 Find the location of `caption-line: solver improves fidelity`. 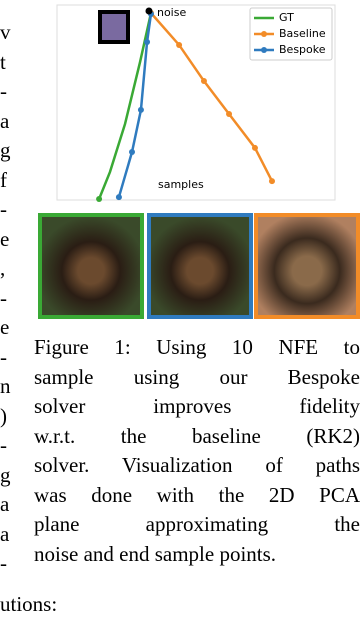

caption-line: solver improves fidelity is located at coordinates (197, 406).